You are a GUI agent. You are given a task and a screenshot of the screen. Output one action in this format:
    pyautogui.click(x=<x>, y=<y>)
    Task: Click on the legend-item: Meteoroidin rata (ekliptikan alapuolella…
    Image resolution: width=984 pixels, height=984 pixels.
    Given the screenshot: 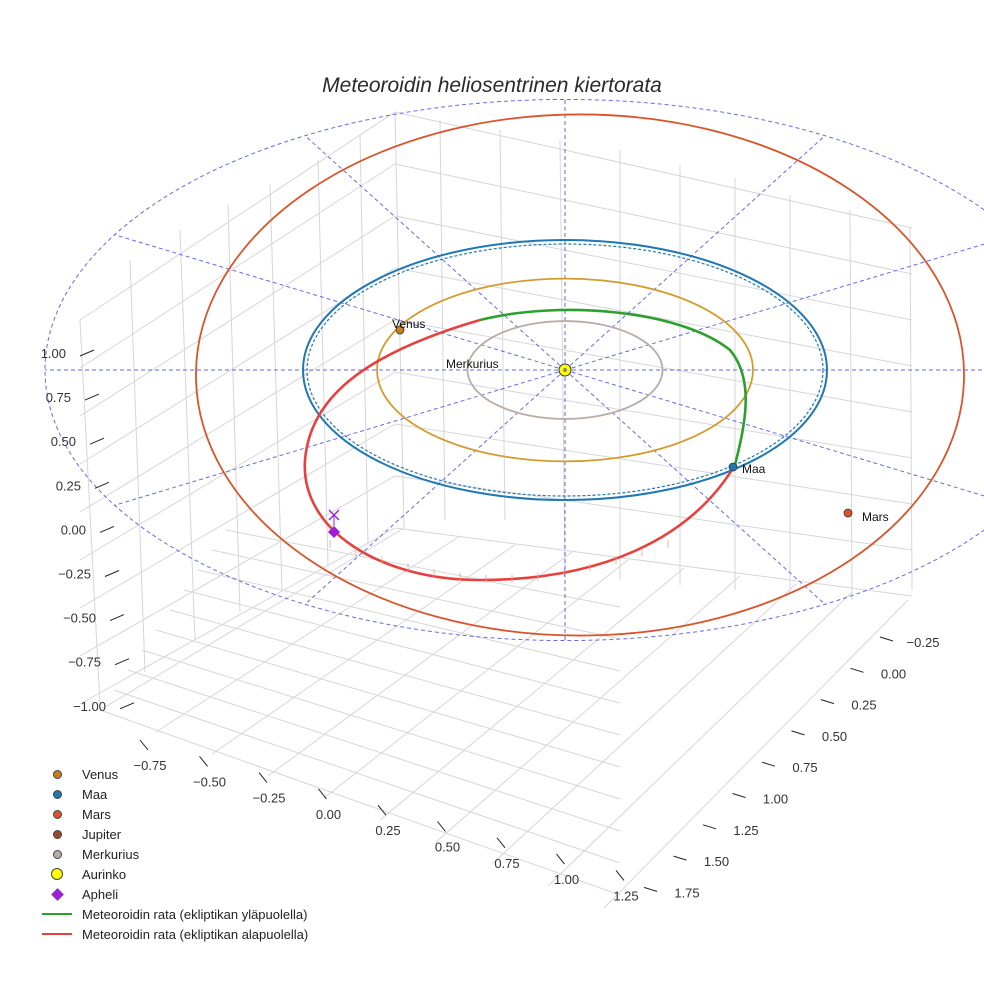 What is the action you would take?
    pyautogui.click(x=174, y=934)
    